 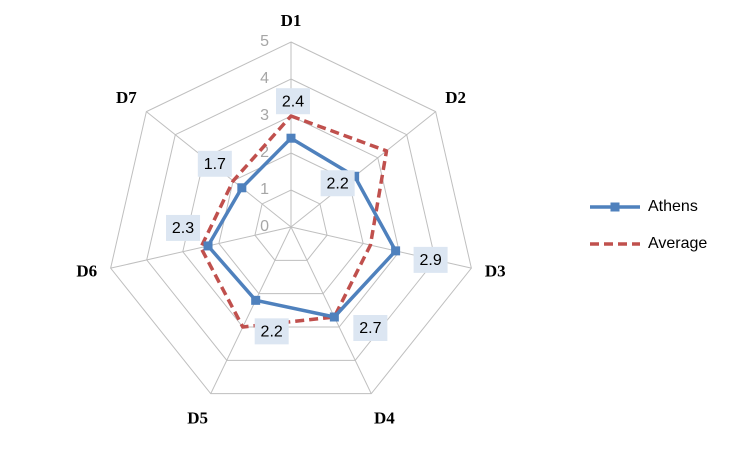 I want to click on data-label-text: 2.9, so click(x=430, y=260).